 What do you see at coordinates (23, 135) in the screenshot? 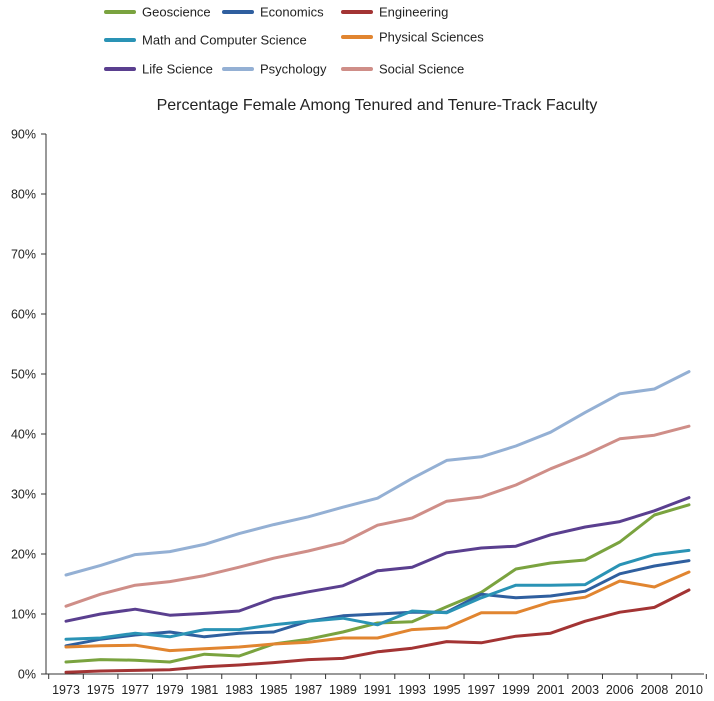
I see `y-tick-label: 90%` at bounding box center [23, 135].